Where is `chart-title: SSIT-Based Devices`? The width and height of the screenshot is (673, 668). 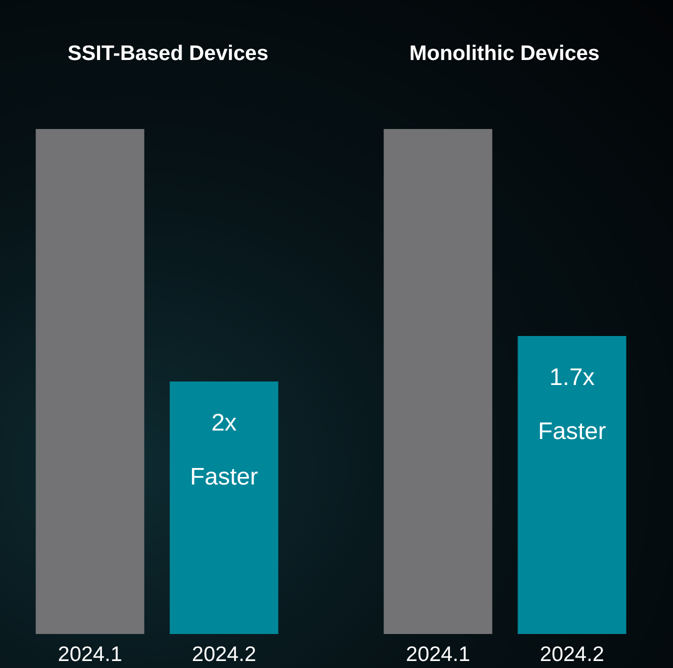
chart-title: SSIT-Based Devices is located at coordinates (168, 53).